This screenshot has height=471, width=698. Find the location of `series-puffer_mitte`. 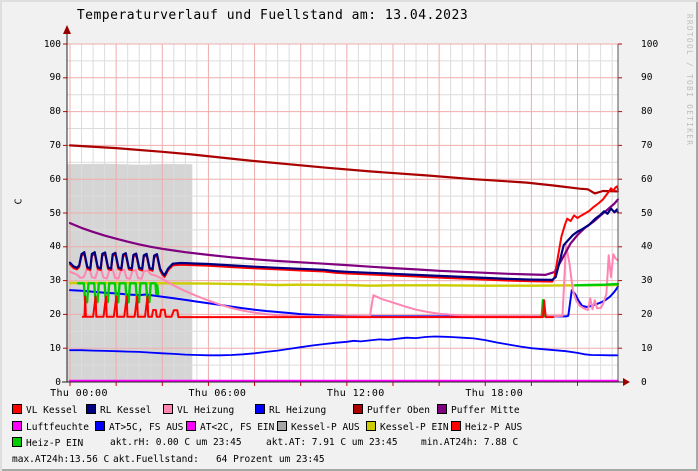

series-puffer_mitte is located at coordinates (344, 237).